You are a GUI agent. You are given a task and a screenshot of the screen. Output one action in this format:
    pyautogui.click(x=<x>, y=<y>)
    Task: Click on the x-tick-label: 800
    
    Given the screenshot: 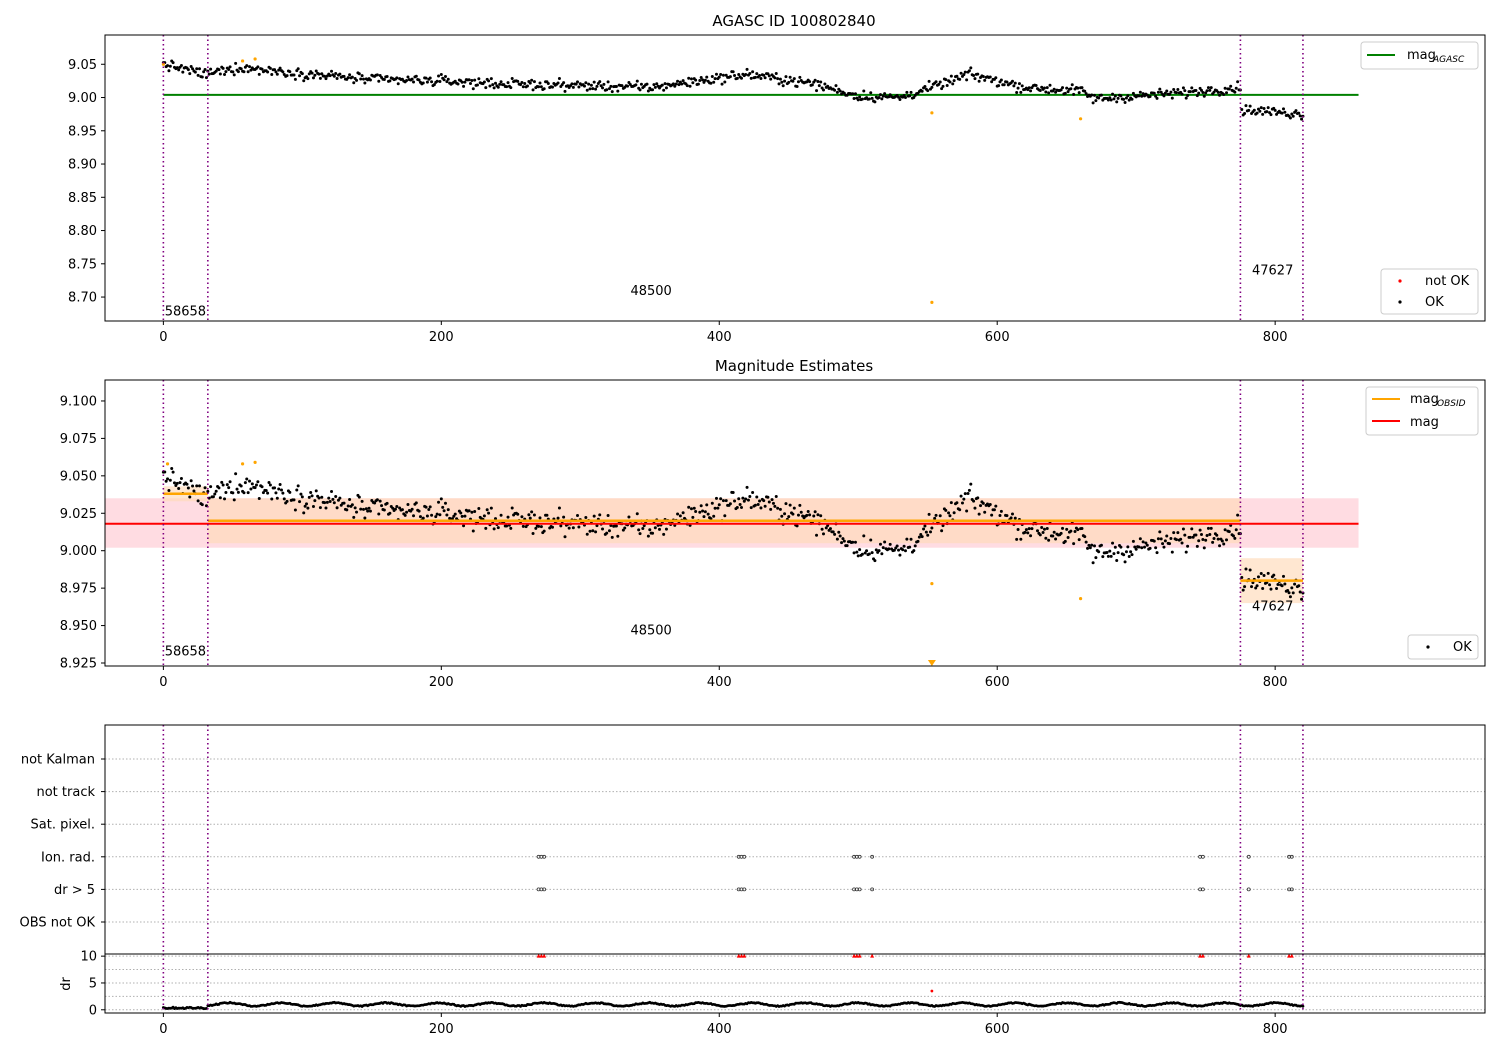 What is the action you would take?
    pyautogui.click(x=1275, y=682)
    